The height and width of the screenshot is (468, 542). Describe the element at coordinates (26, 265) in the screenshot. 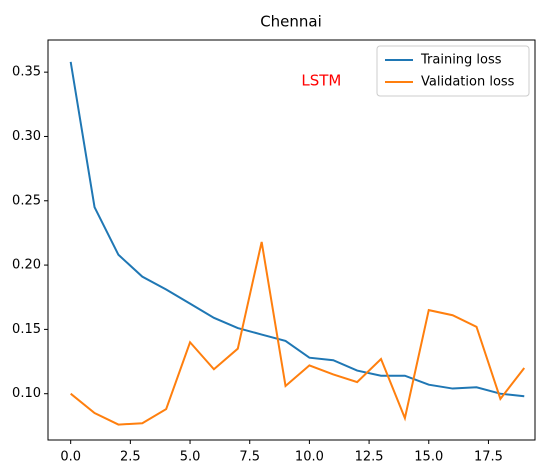

I see `y-tick-label: 0.20` at that location.